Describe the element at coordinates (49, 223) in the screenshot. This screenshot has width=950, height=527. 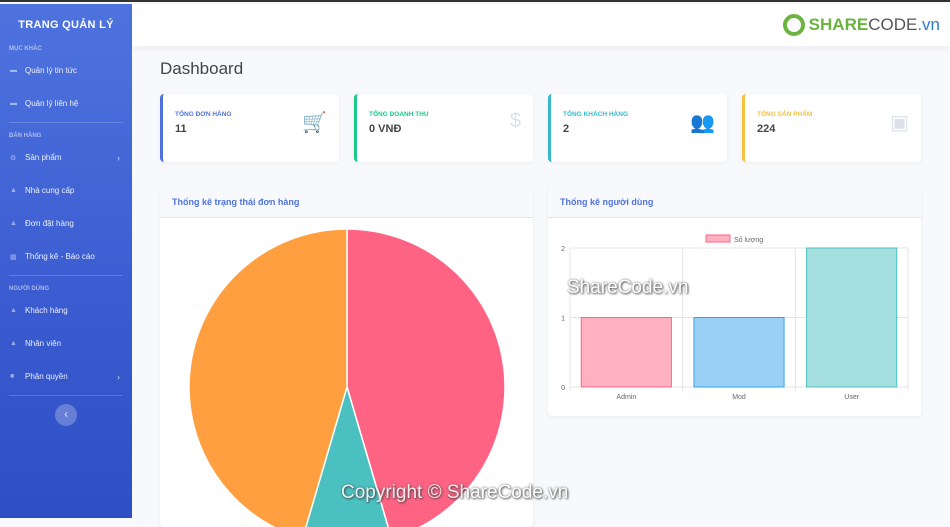
I see `sidebar-item-label: Đơn đặt hàng` at that location.